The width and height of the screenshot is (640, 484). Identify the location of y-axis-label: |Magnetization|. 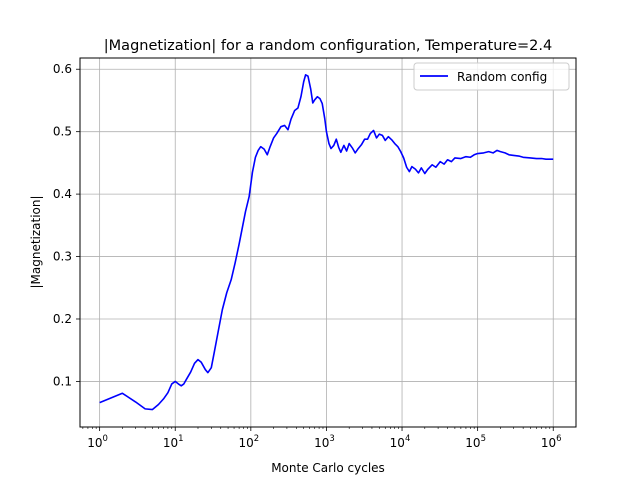
(36, 241).